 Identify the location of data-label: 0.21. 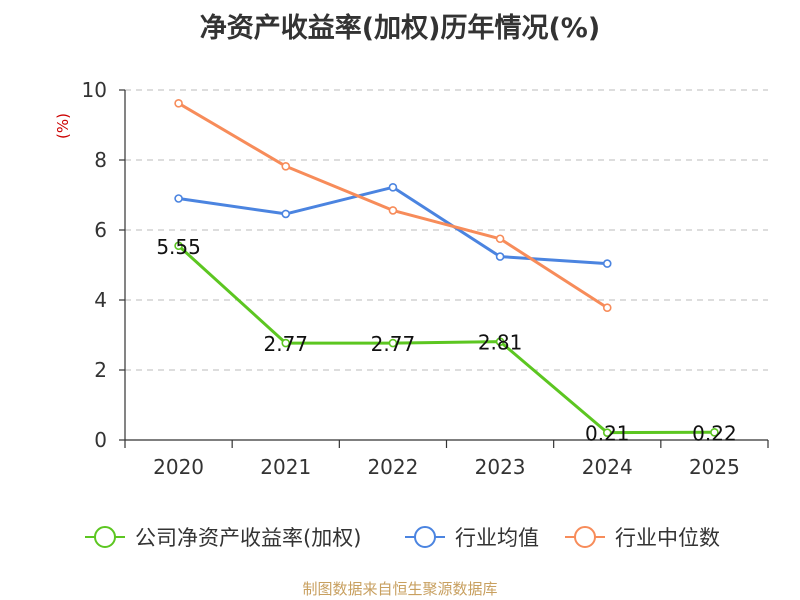
(607, 434).